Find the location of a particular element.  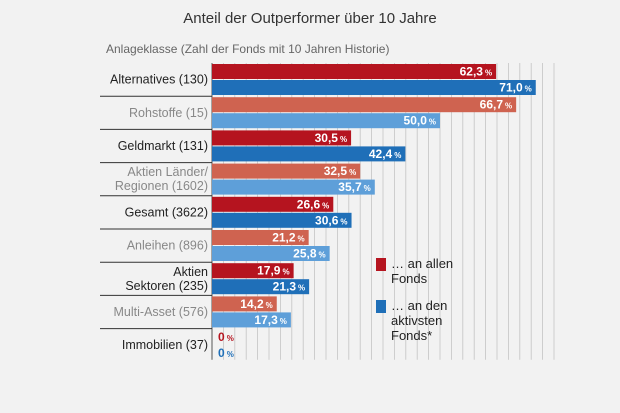

data-label: 30,5% is located at coordinates (331, 138).